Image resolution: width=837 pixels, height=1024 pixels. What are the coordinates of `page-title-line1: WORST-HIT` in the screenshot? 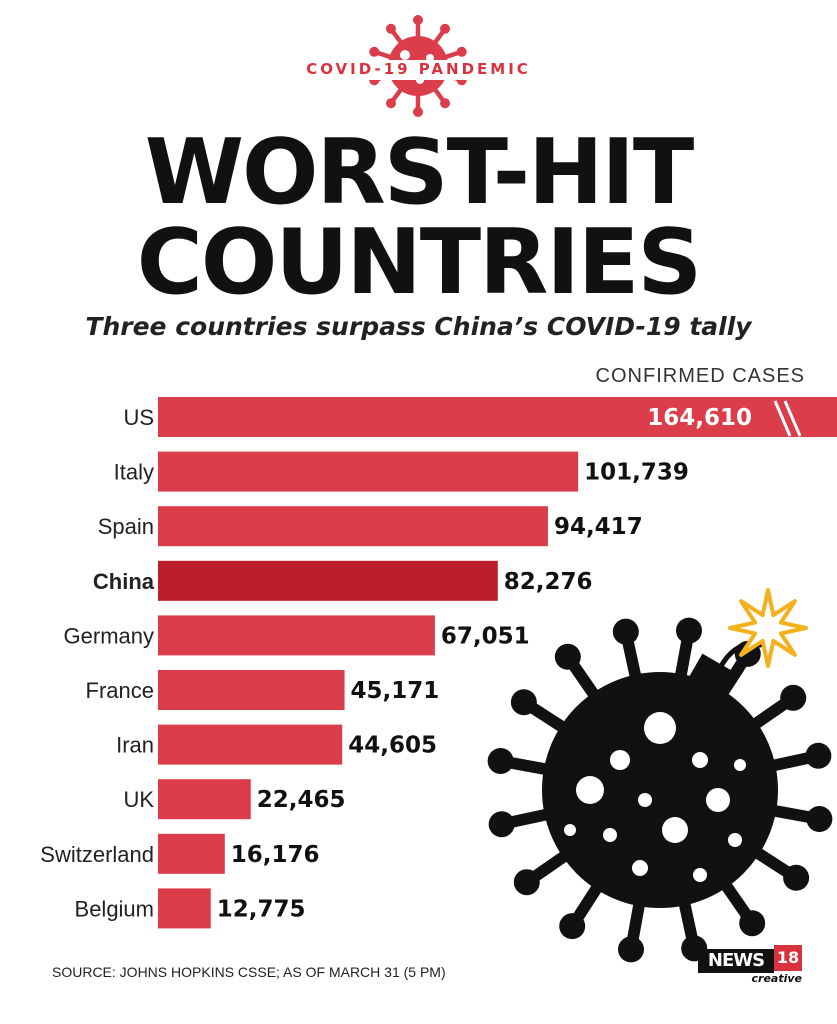 It's located at (419, 172).